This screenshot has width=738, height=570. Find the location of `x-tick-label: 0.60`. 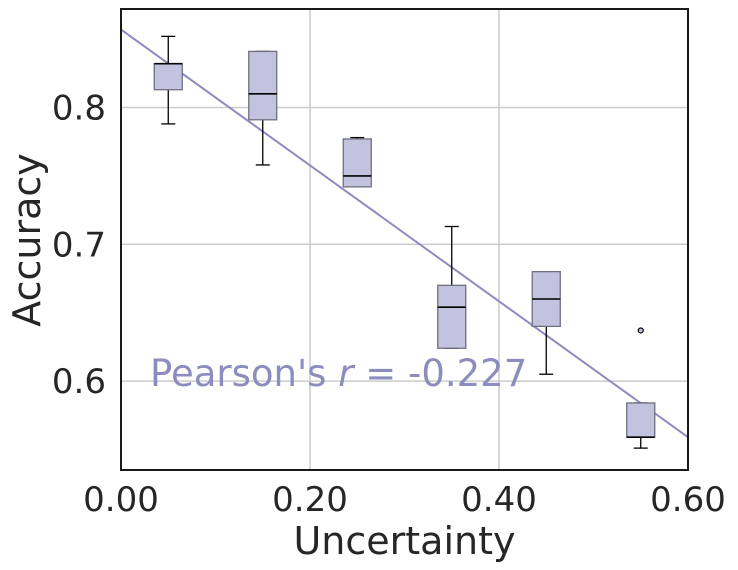

x-tick-label: 0.60 is located at coordinates (688, 500).